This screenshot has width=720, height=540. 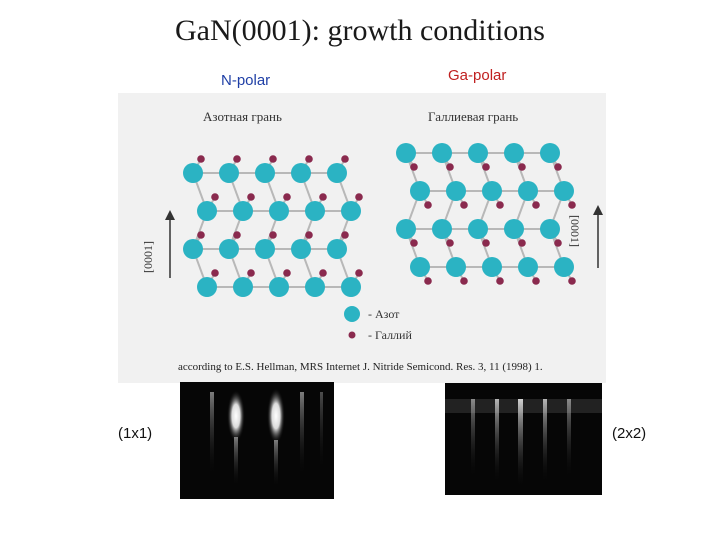 I want to click on right-axis-label: [0001], so click(x=575, y=231).